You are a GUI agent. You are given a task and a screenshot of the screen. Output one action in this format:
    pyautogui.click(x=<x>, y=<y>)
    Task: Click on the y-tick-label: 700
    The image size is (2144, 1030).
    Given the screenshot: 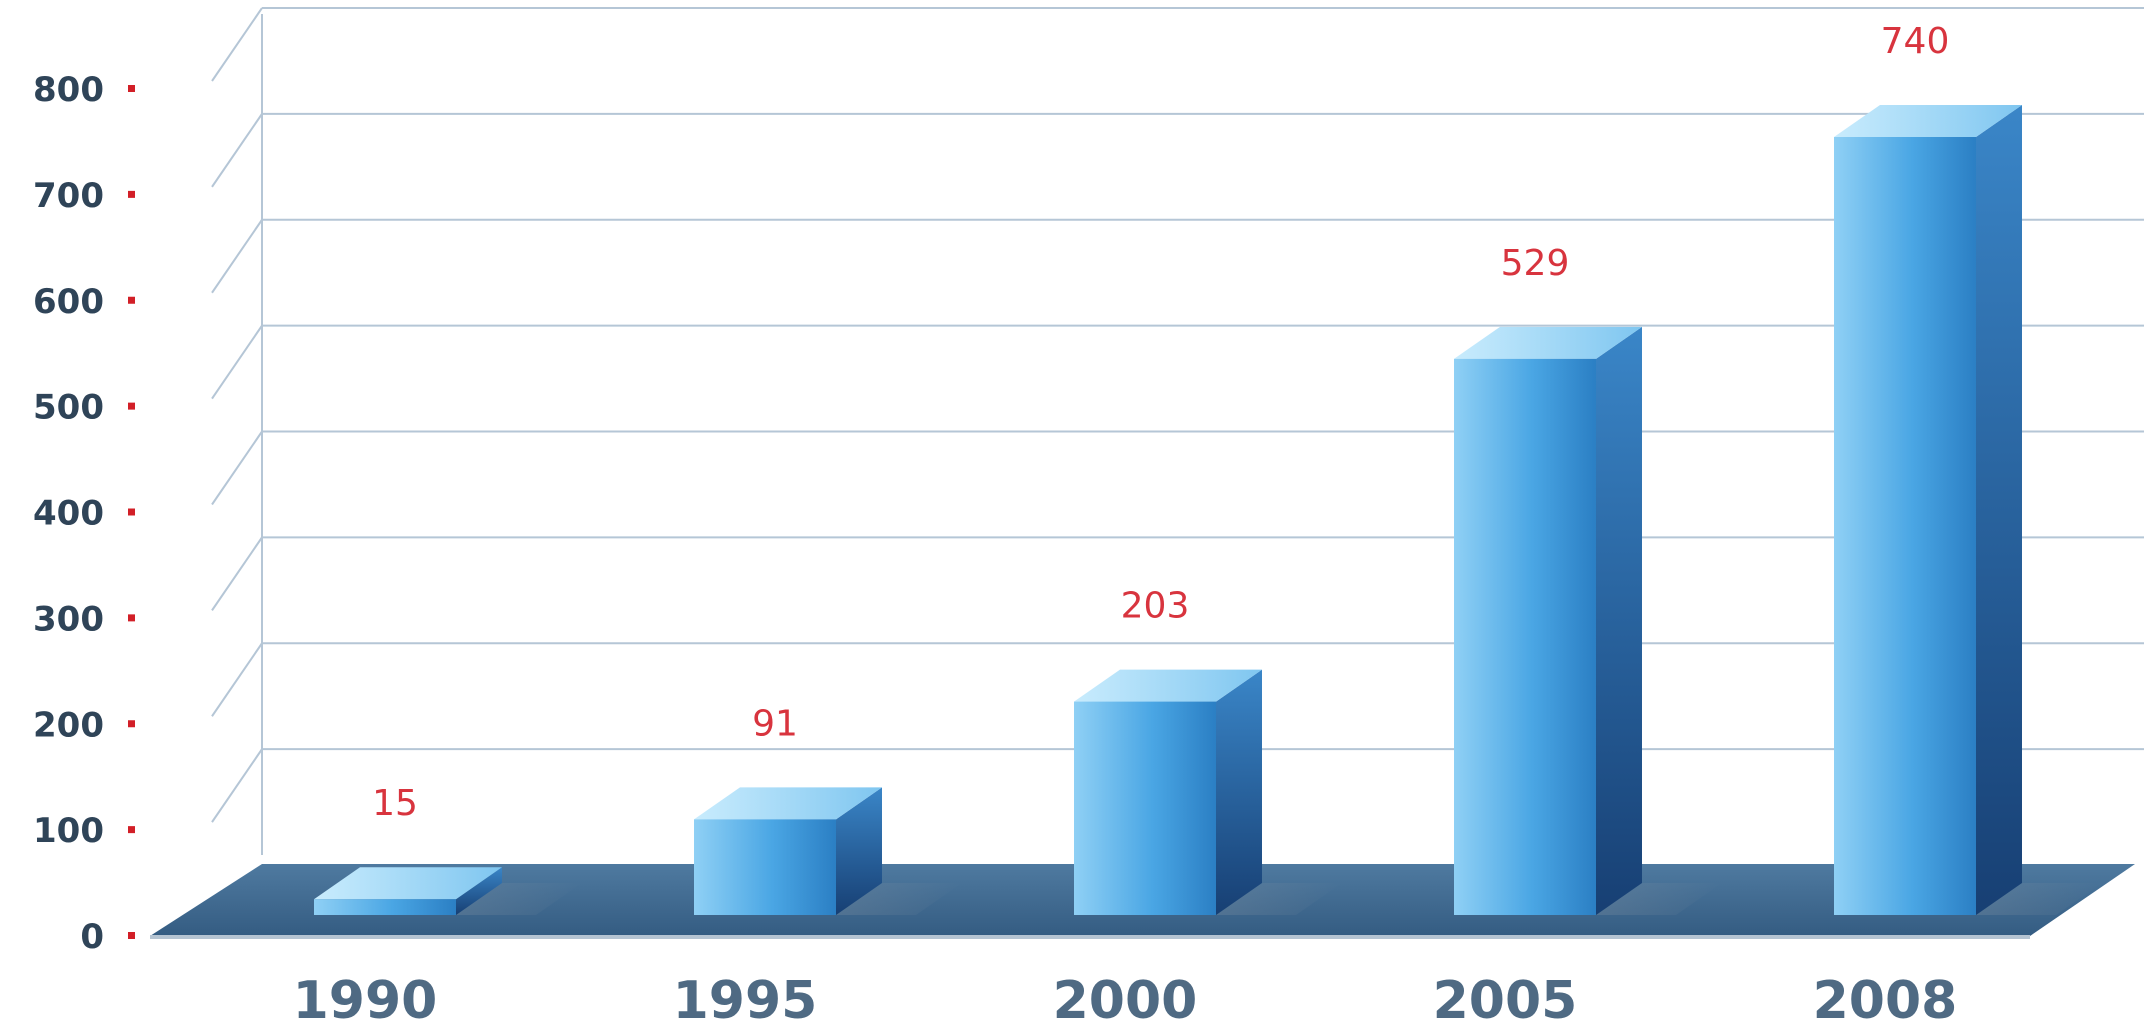 What is the action you would take?
    pyautogui.click(x=68, y=196)
    